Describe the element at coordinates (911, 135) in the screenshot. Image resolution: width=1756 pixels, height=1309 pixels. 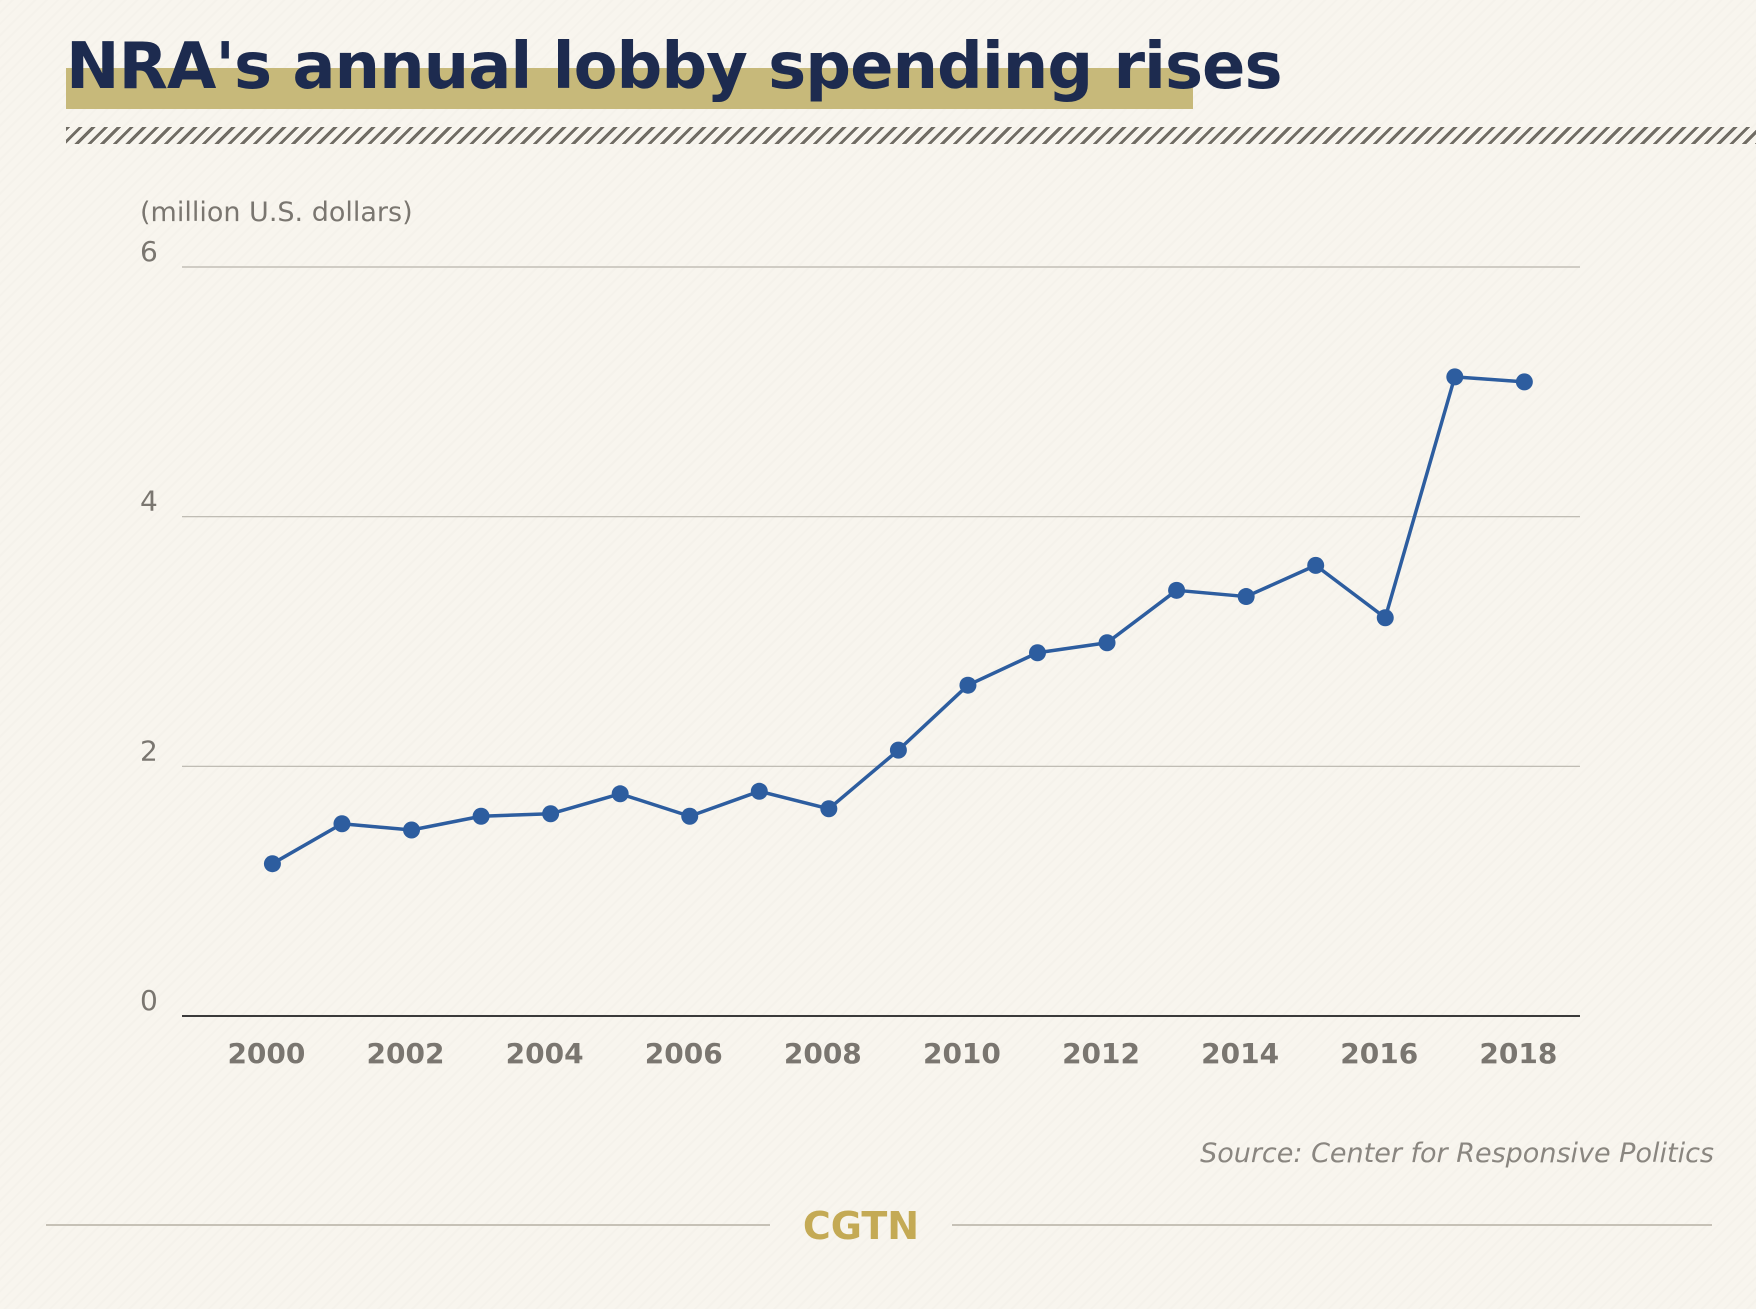
I see `title-hatch-divider` at that location.